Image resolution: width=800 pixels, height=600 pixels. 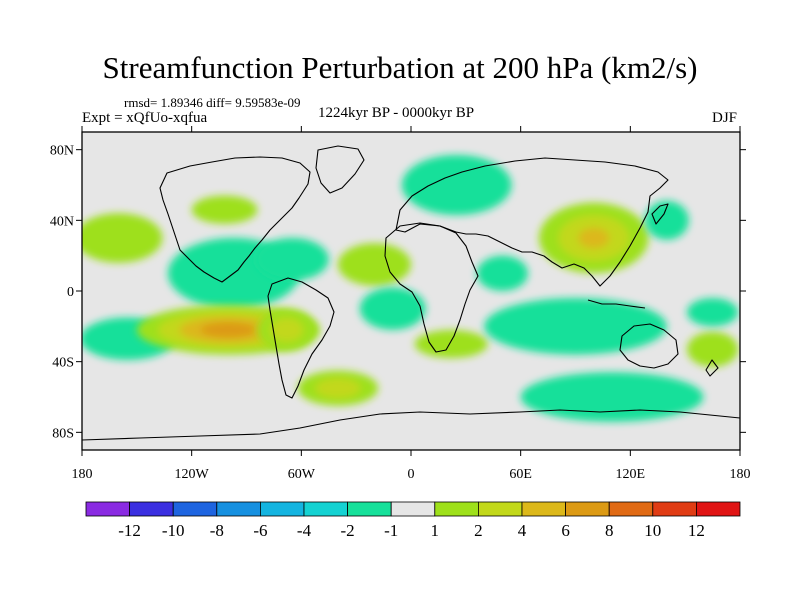 What do you see at coordinates (304, 530) in the screenshot?
I see `colorbar-label: -4` at bounding box center [304, 530].